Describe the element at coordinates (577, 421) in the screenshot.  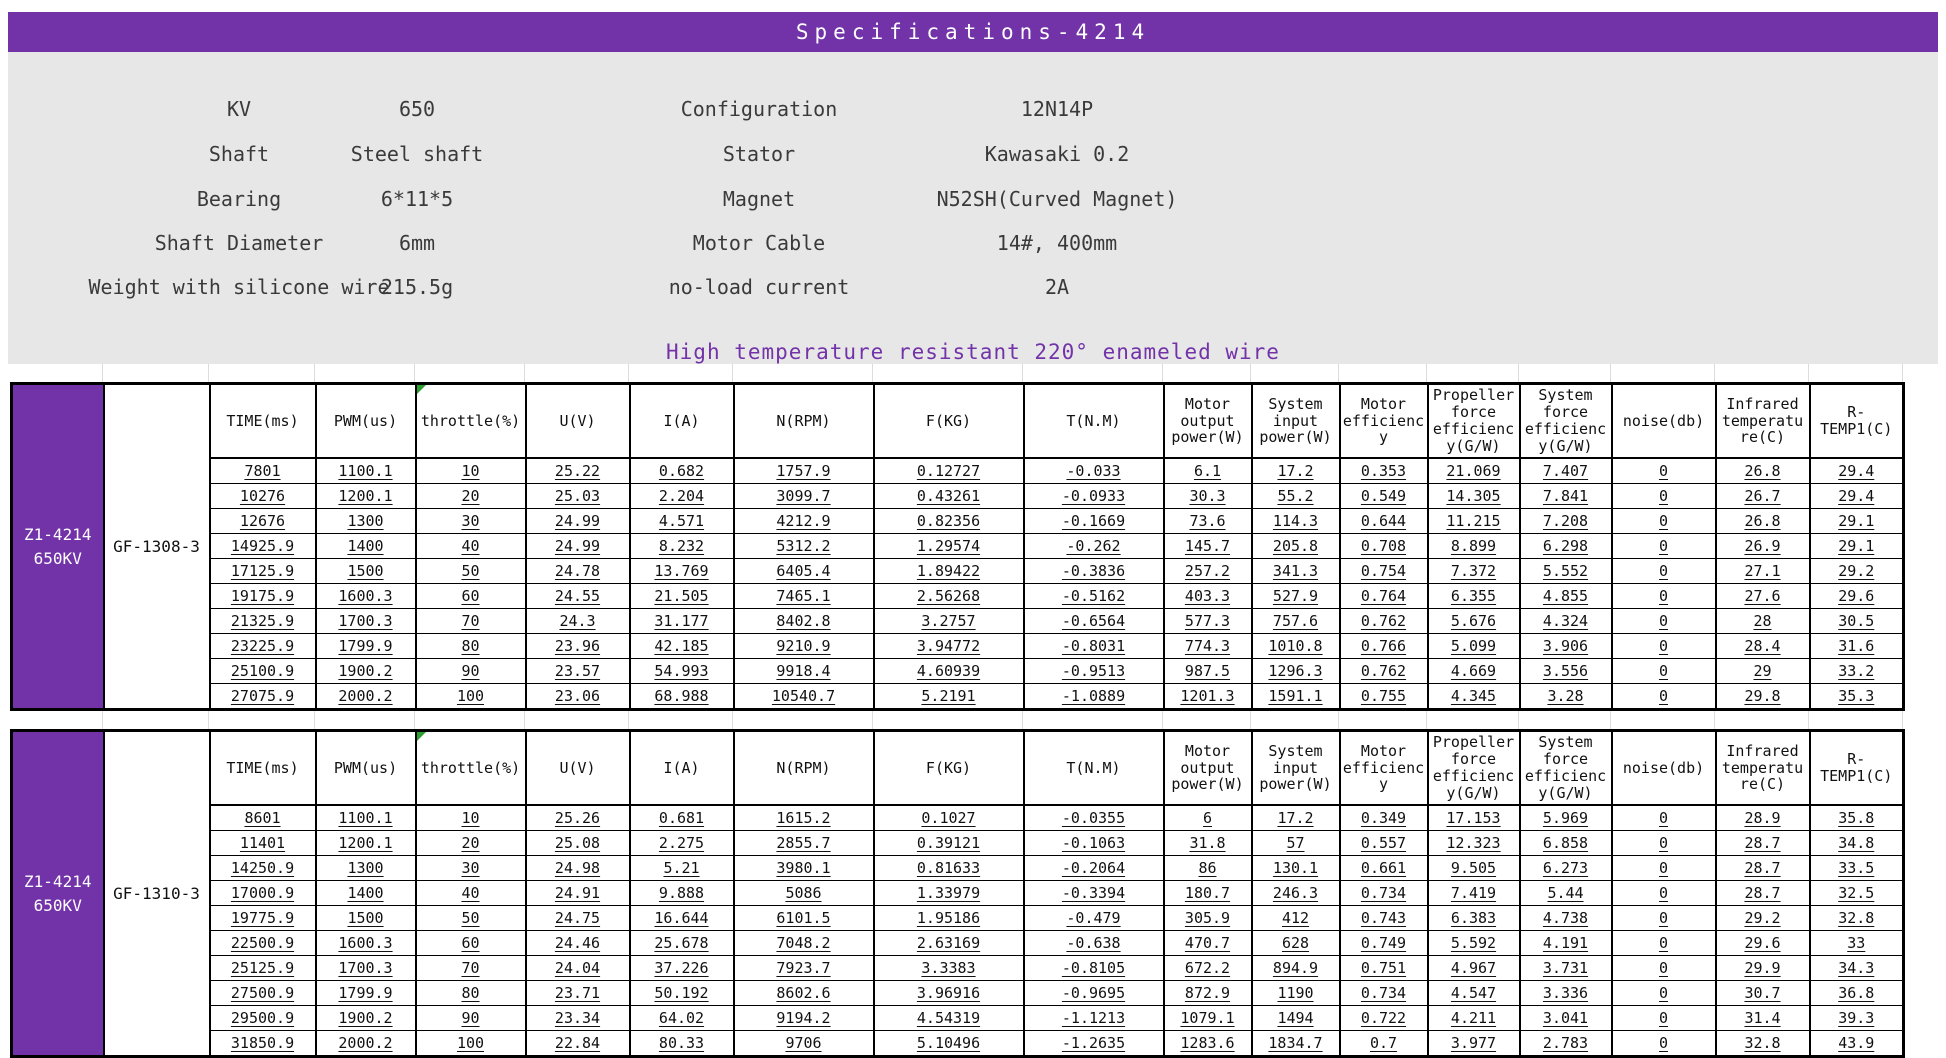
I see `column-header: U(V)` at that location.